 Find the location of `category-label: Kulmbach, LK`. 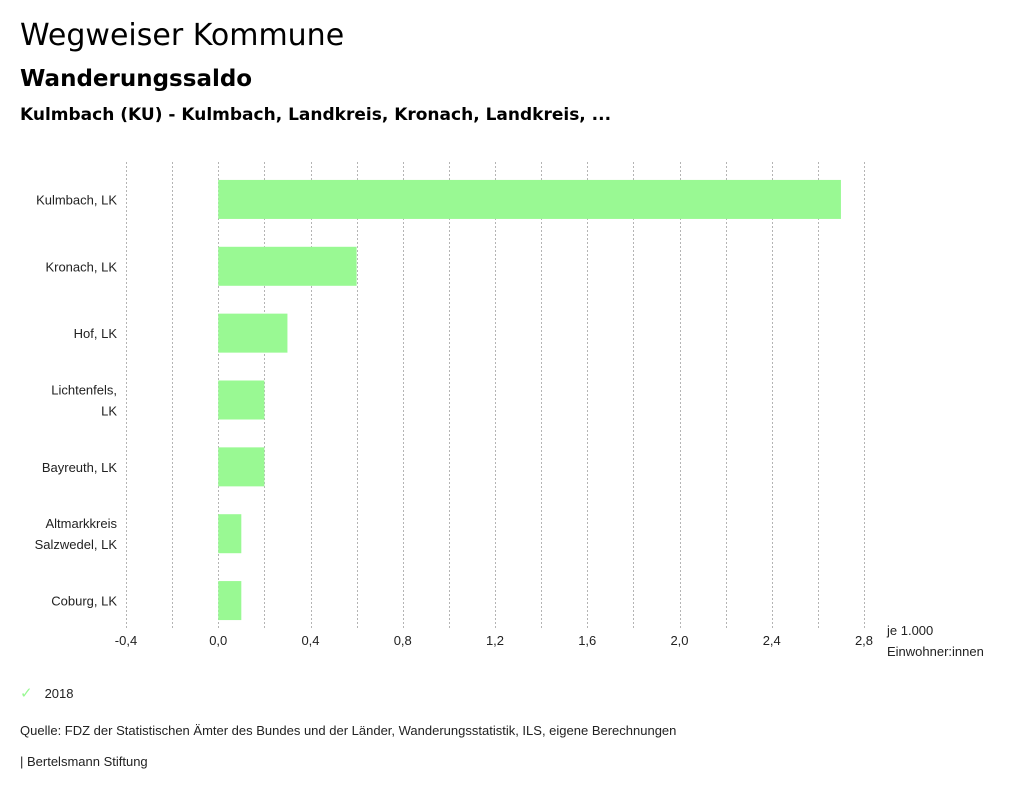

category-label: Kulmbach, LK is located at coordinates (76, 199).